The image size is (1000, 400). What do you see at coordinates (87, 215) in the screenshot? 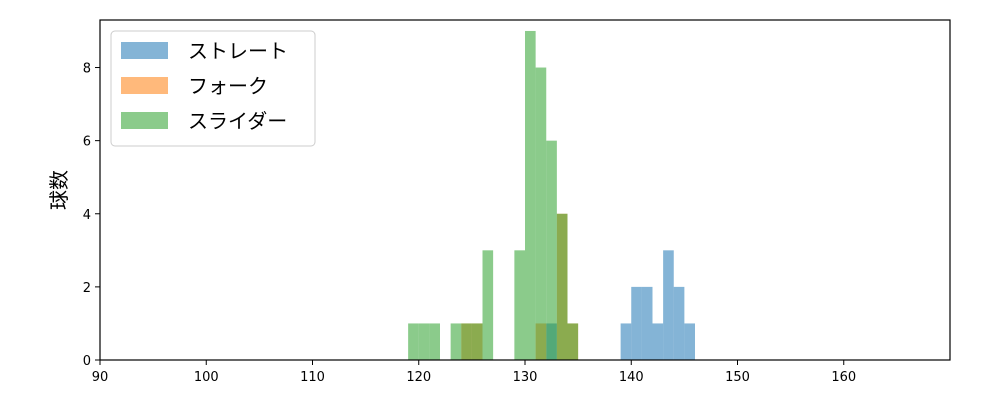
I see `y-tick-label-2: 4` at bounding box center [87, 215].